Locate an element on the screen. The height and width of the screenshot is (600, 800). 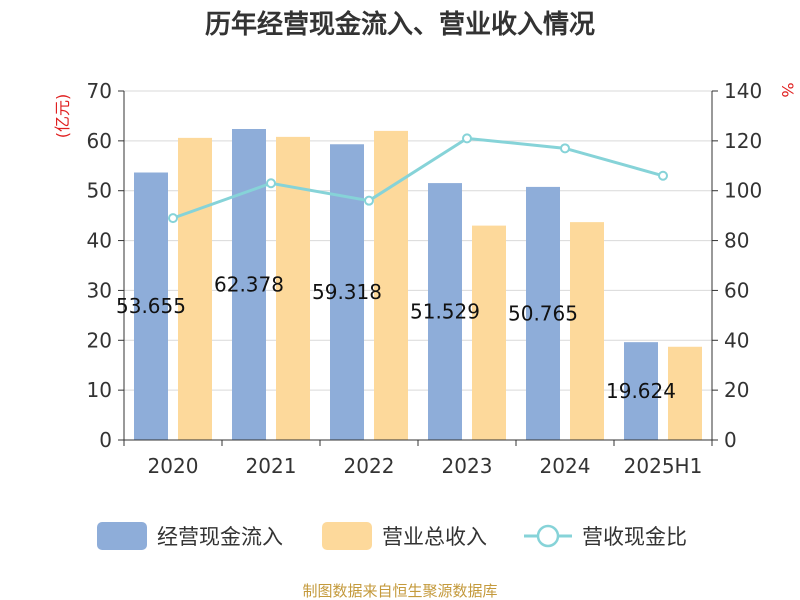
right-tick-label: 140 is located at coordinates (743, 91).